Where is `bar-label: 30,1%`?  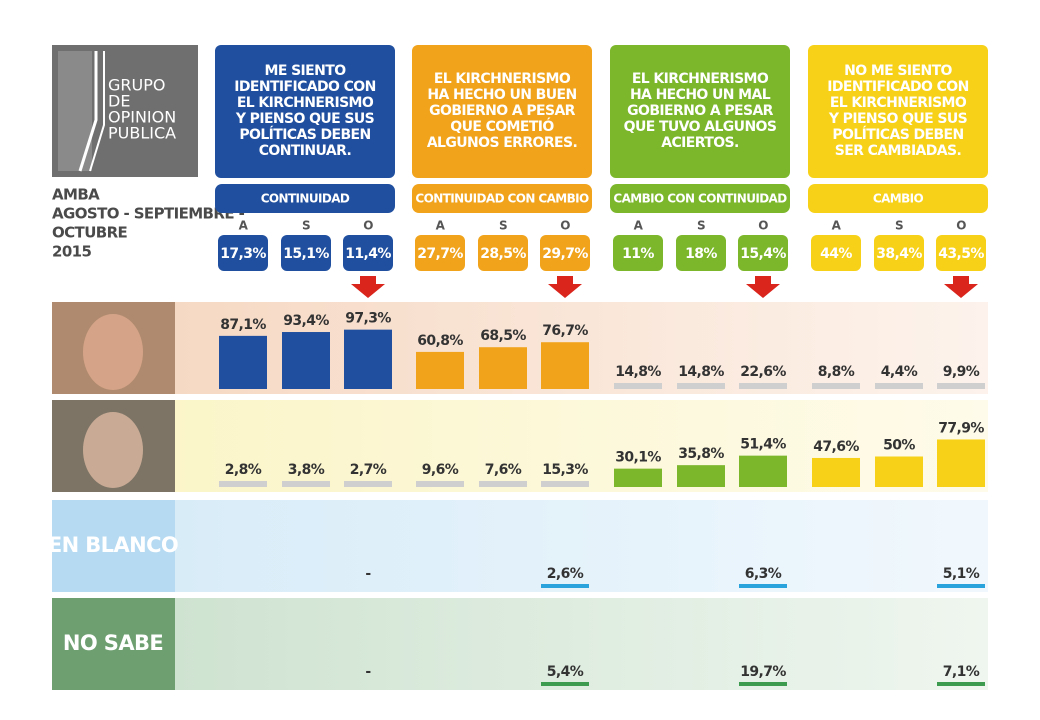
bar-label: 30,1% is located at coordinates (638, 458).